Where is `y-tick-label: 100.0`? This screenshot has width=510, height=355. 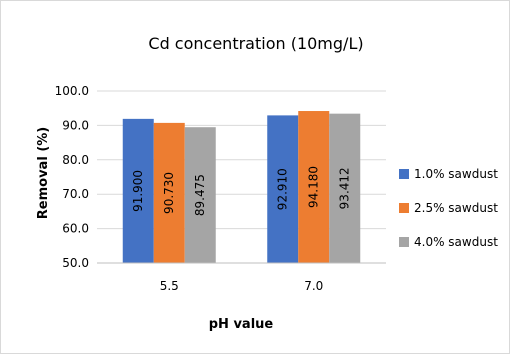 y-tick-label: 100.0 is located at coordinates (72, 91).